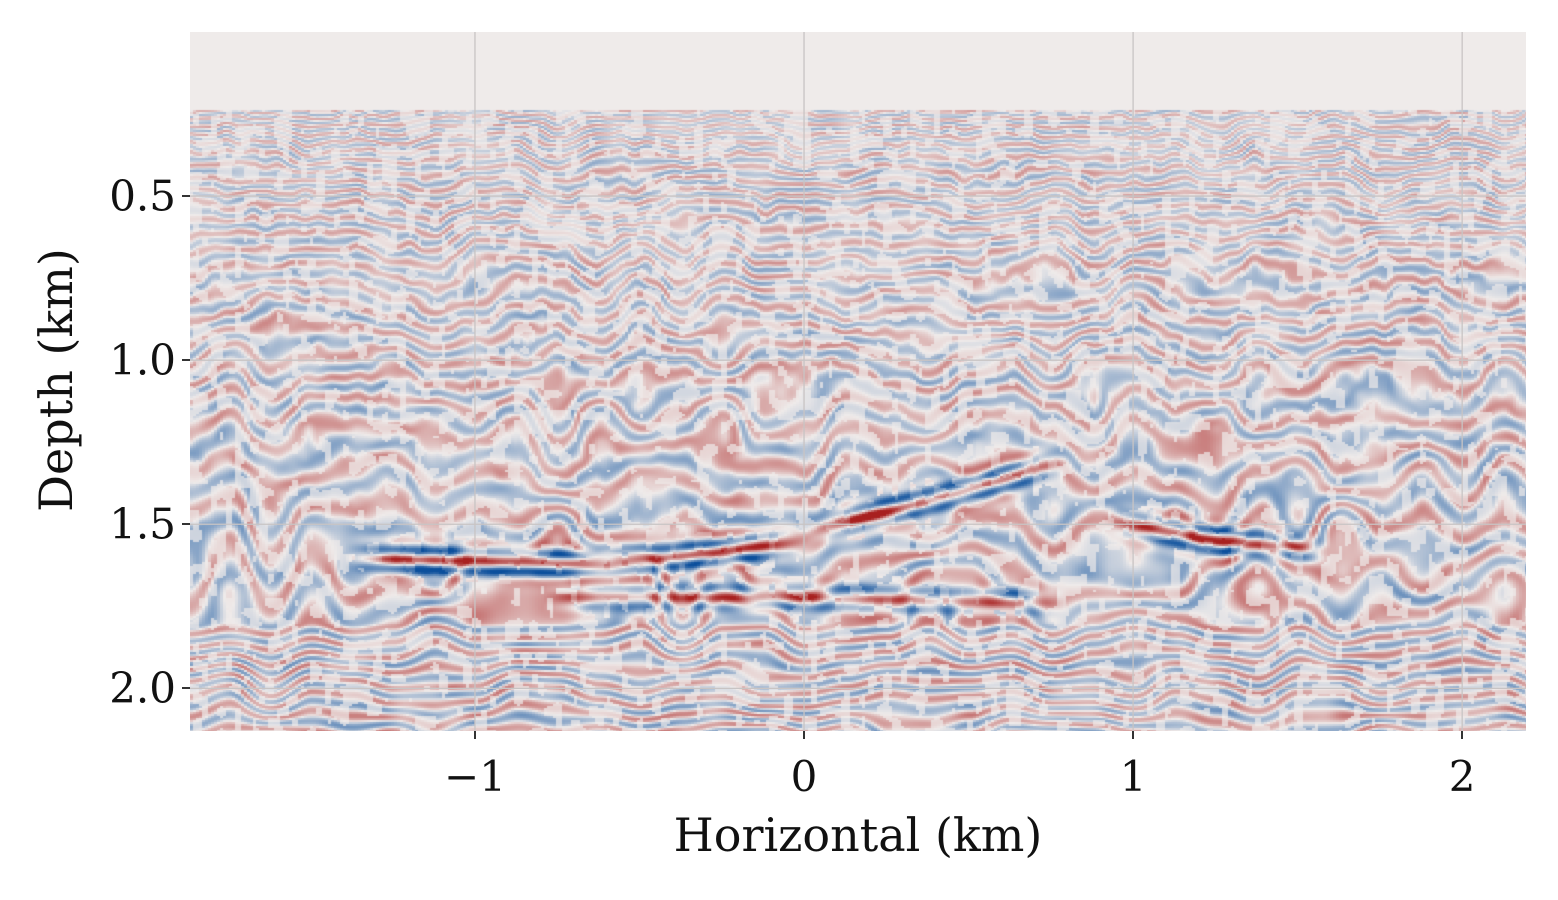  I want to click on y-tick-label: 2.0, so click(142, 688).